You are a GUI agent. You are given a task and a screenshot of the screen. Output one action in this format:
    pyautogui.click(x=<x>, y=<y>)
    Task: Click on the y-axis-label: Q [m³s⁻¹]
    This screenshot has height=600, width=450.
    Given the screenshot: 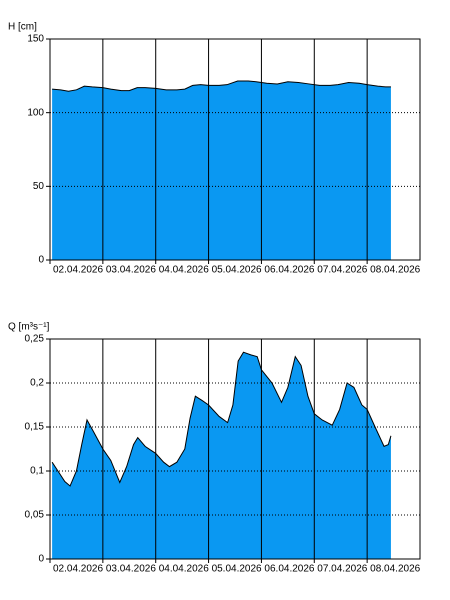 What is the action you would take?
    pyautogui.click(x=29, y=327)
    